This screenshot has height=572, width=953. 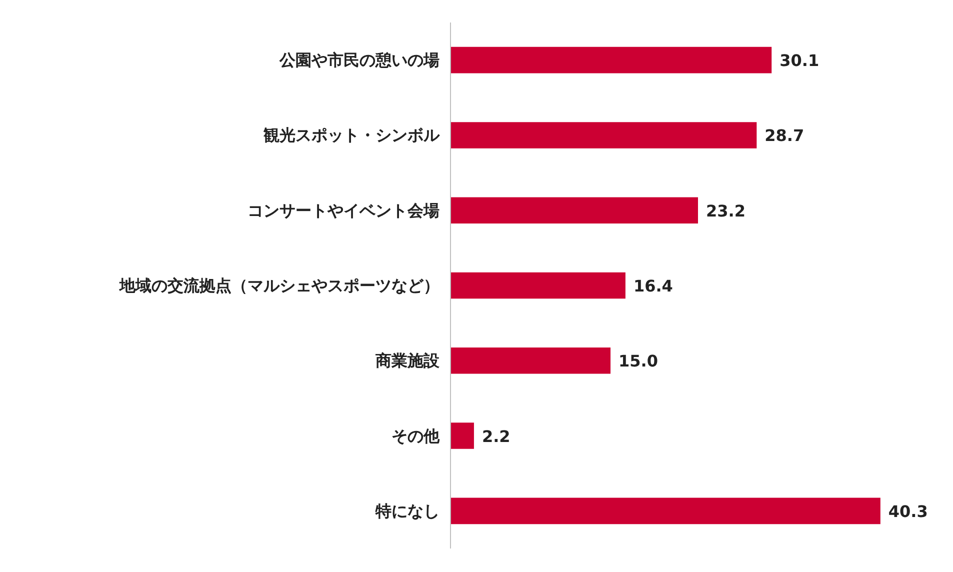 I want to click on y-tick-label: 地域の交流拠点（マルシェやスポーツなど）, so click(x=279, y=285).